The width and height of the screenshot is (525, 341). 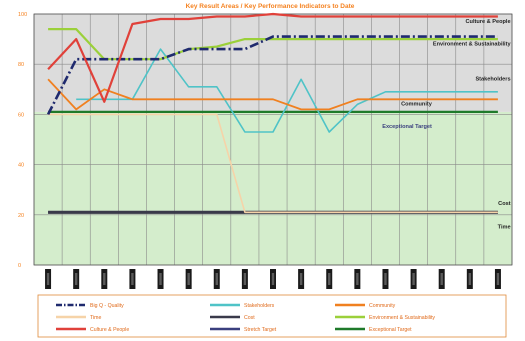 I want to click on x-axis-ticks, so click(x=273, y=279).